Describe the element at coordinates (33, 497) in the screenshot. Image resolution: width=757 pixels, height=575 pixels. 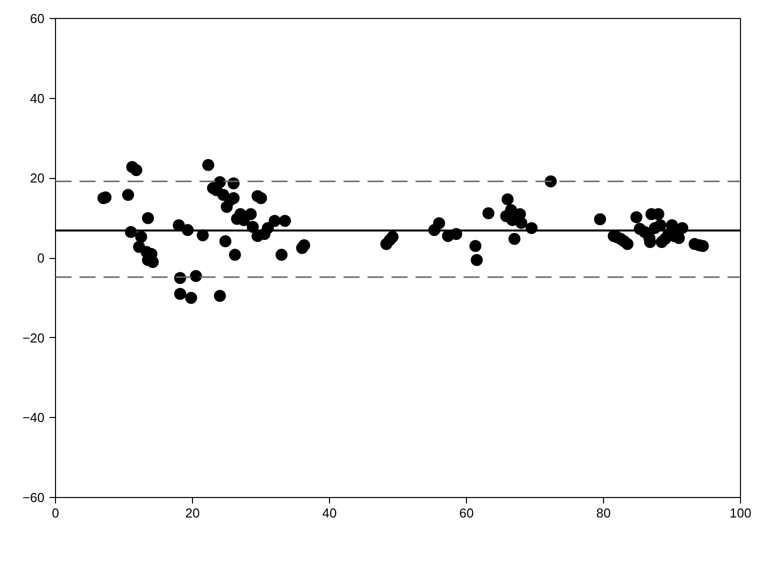
I see `y-tick-label: −60` at that location.